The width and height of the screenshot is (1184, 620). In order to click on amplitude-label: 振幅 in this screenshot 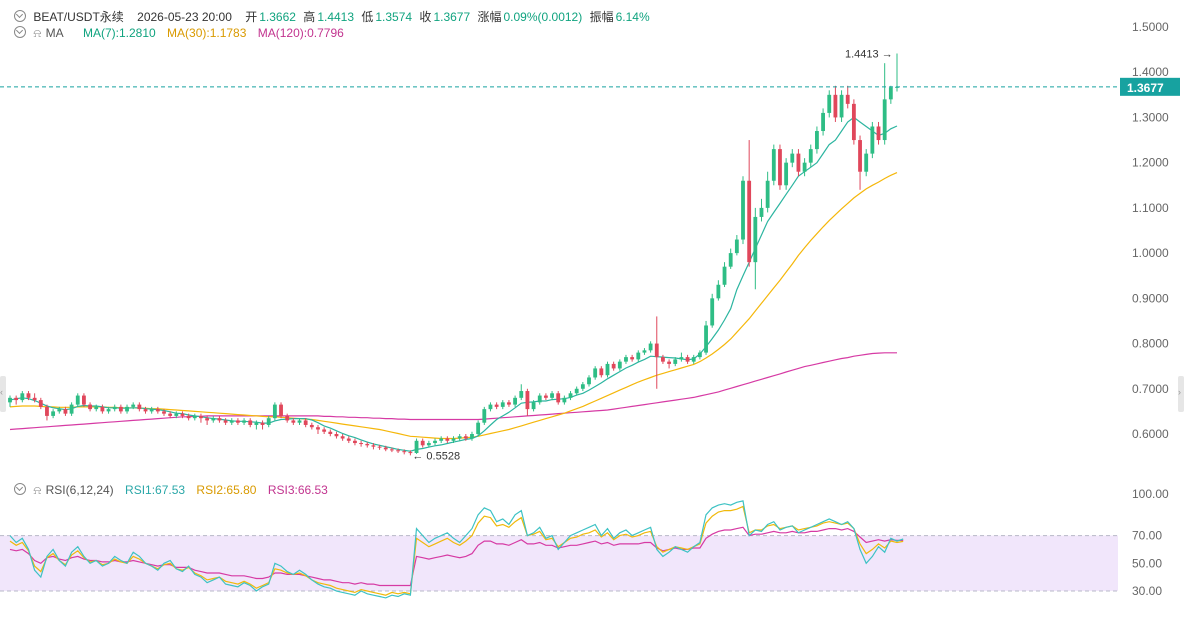, I will do `click(601, 17)`.